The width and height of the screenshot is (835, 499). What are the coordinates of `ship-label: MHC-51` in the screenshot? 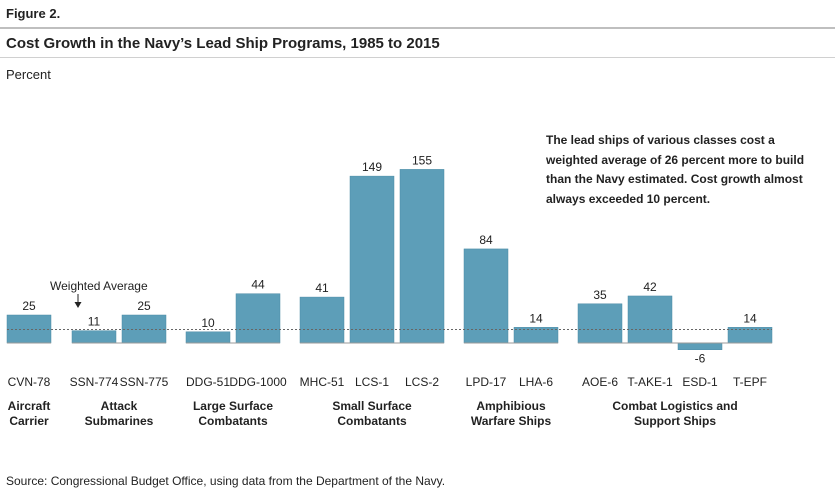 It's located at (322, 382).